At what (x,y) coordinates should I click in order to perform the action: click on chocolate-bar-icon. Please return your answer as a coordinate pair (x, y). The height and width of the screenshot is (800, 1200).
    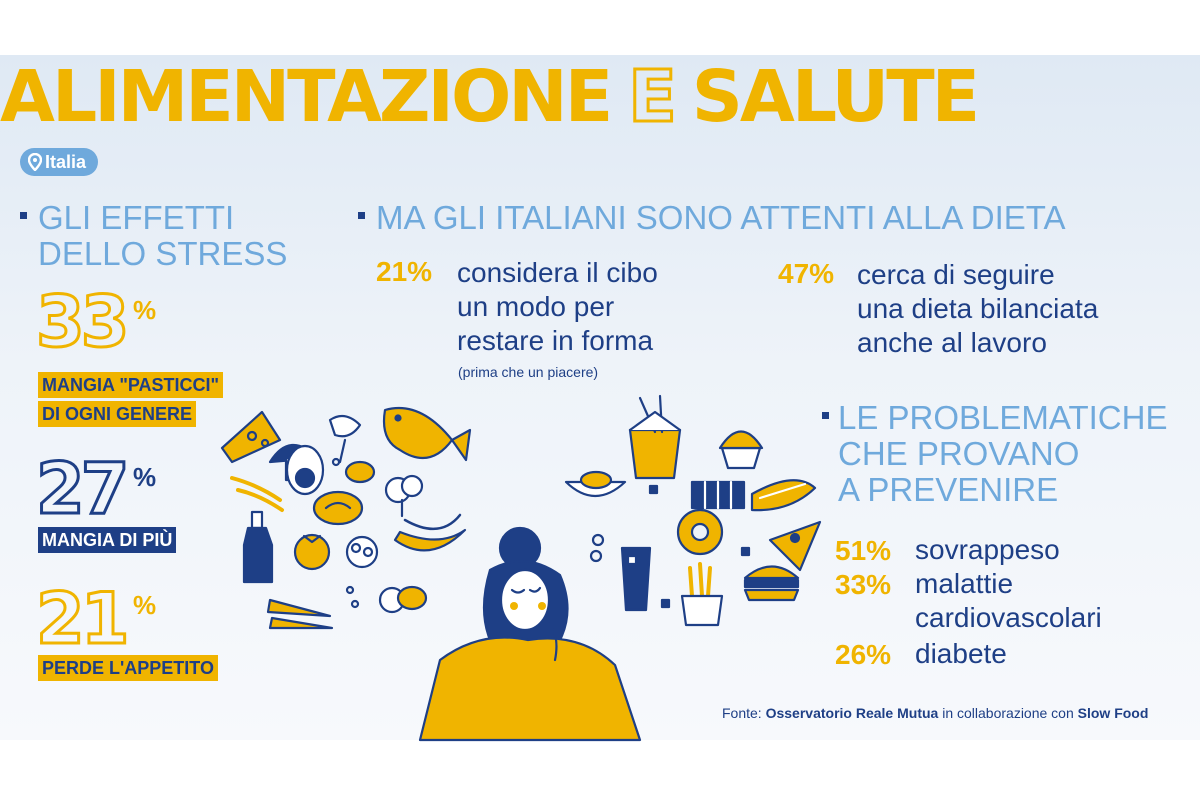
    Looking at the image, I should click on (718, 495).